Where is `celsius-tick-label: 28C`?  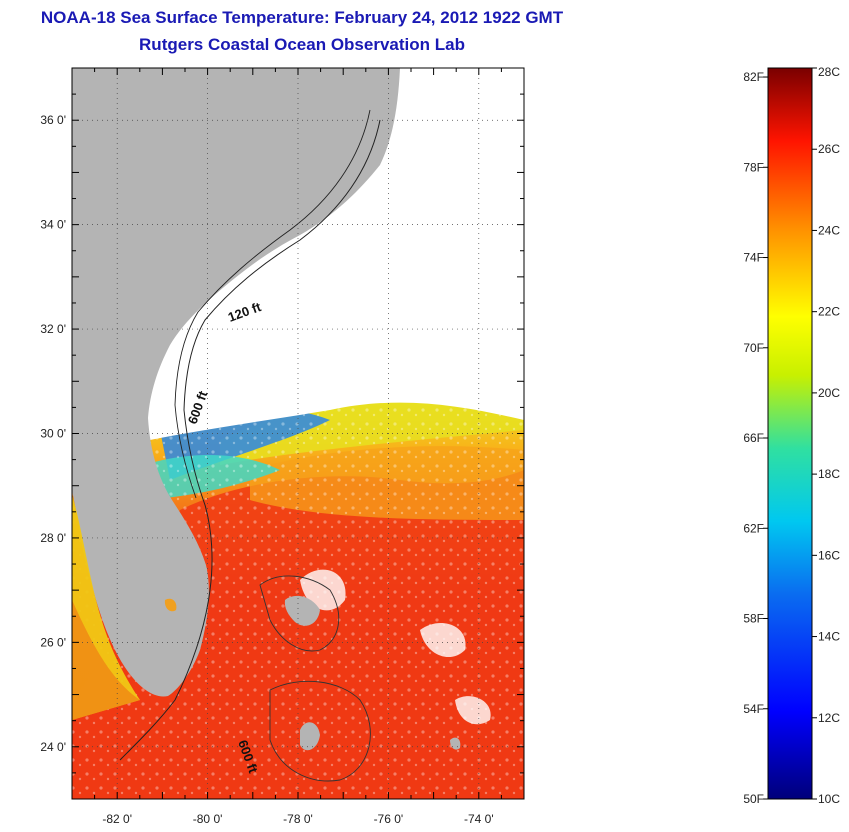
celsius-tick-label: 28C is located at coordinates (829, 72).